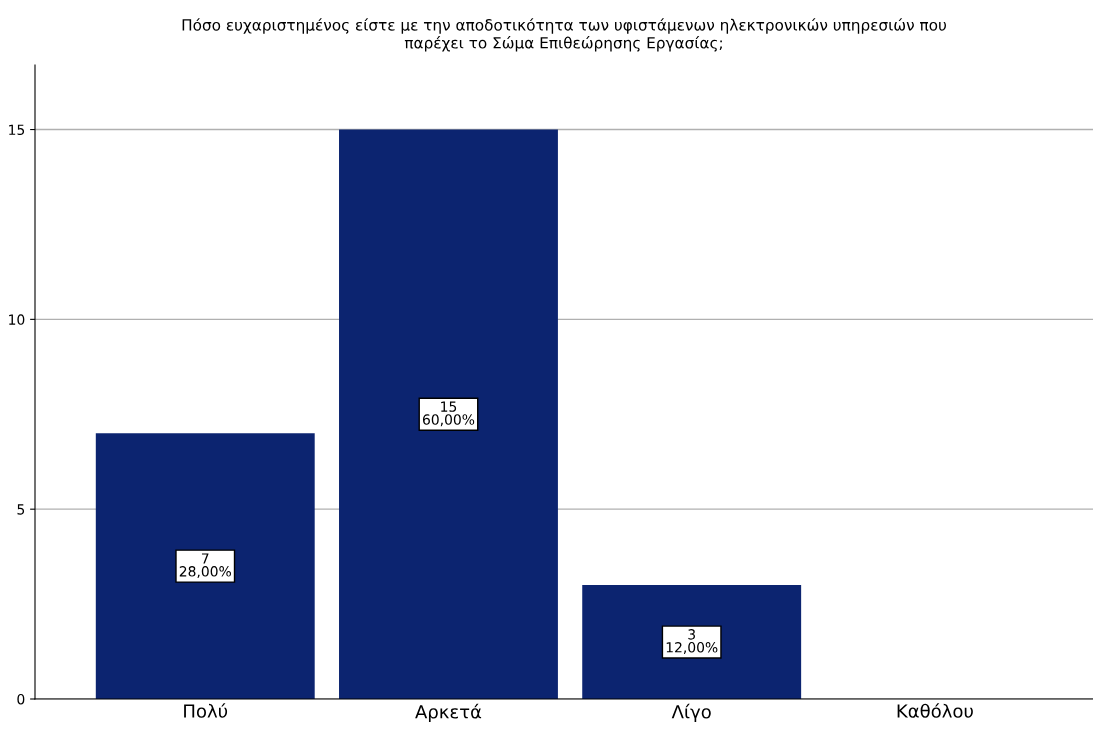 The image size is (1093, 736). I want to click on x-tick-label: Καθόλου, so click(935, 710).